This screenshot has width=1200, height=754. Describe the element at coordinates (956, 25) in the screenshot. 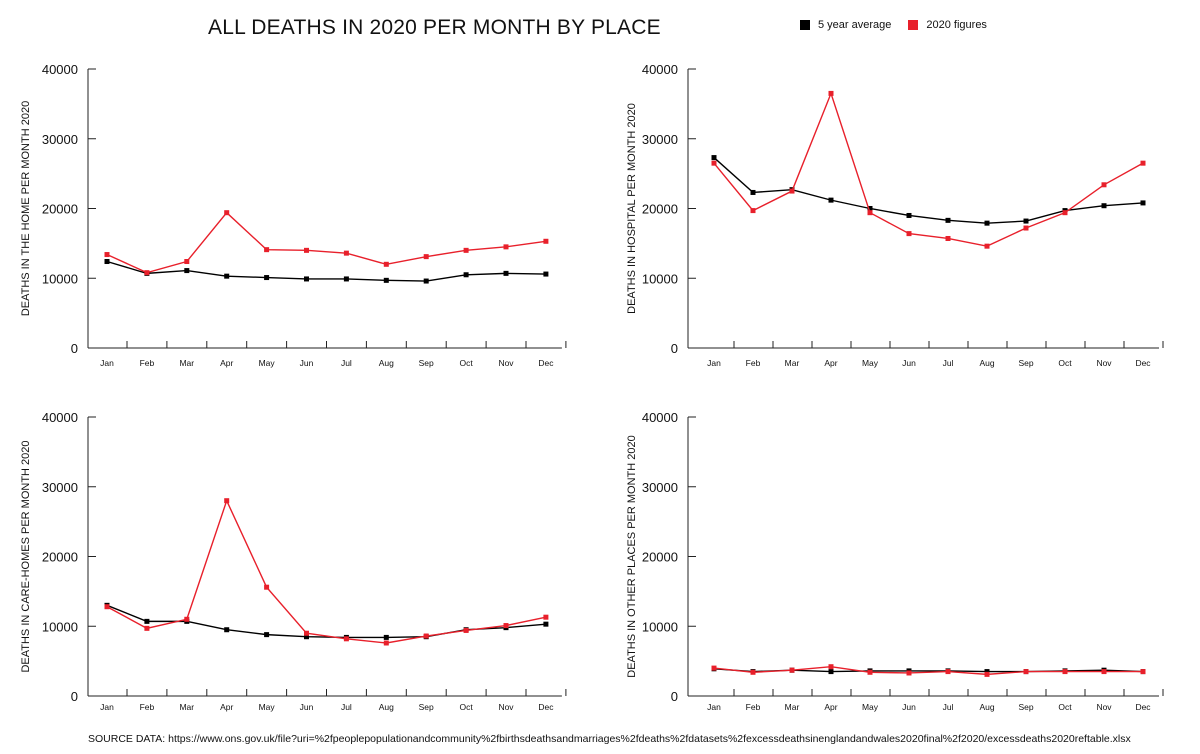

I see `legend-label-2020: 2020 figures` at that location.